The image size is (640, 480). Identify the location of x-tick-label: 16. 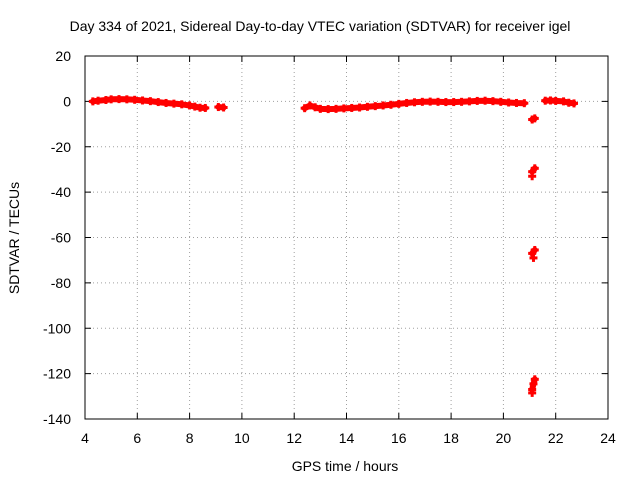
(399, 438).